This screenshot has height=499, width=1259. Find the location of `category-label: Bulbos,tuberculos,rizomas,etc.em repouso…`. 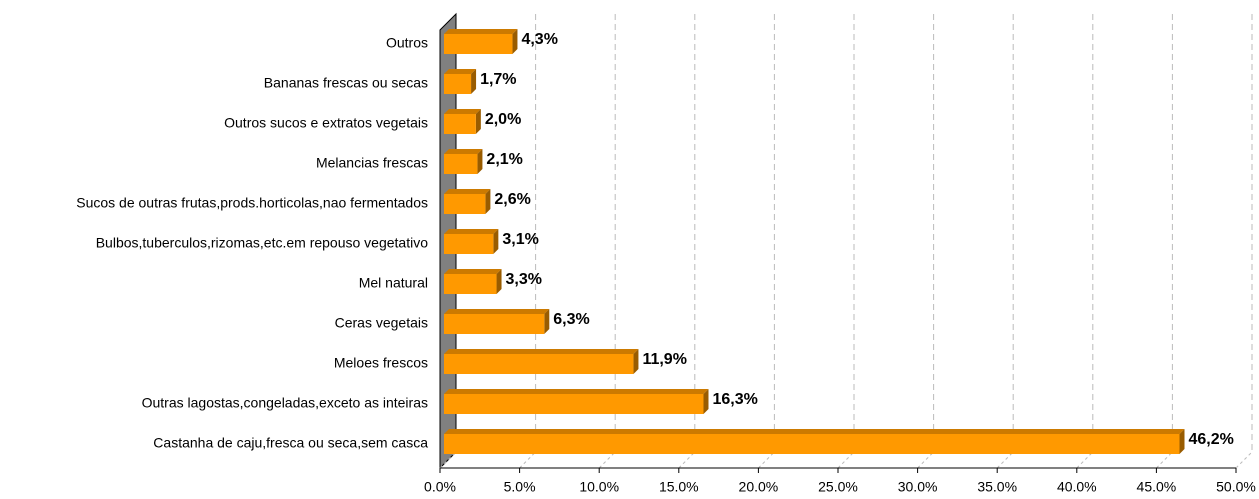

category-label: Bulbos,tuberculos,rizomas,etc.em repouso… is located at coordinates (262, 243).